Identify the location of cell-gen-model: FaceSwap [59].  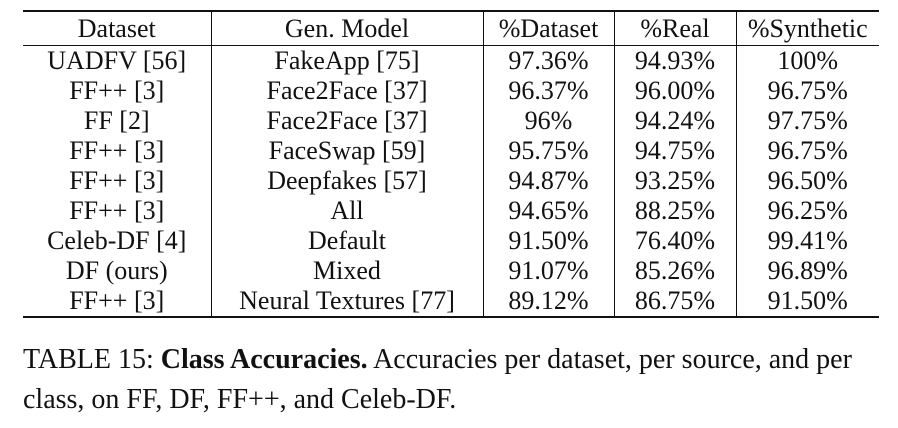
(346, 151).